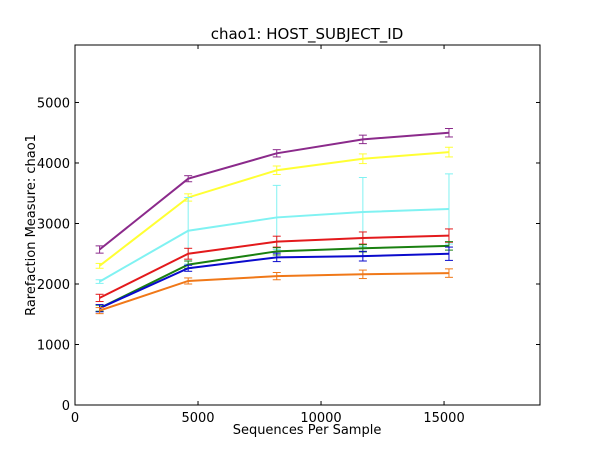  Describe the element at coordinates (53, 224) in the screenshot. I see `y-tick-label-3: 3000` at that location.